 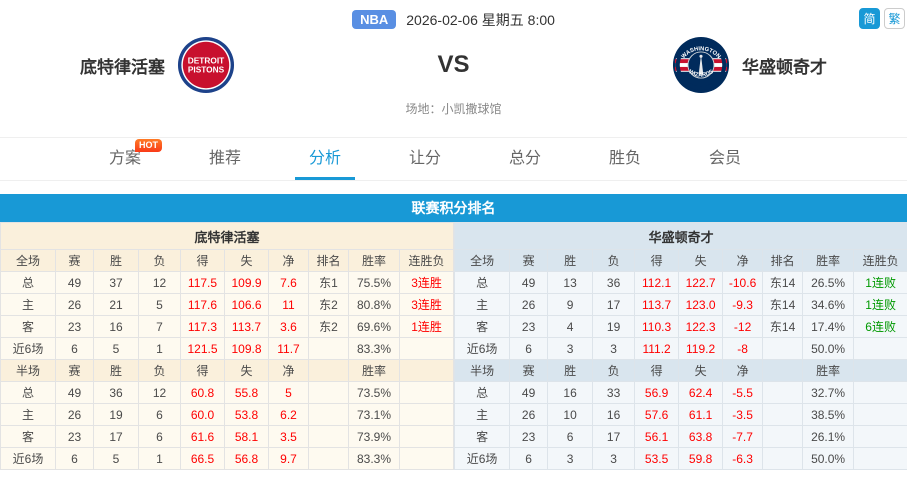 What do you see at coordinates (783, 304) in the screenshot?
I see `stat-cell: 东14` at bounding box center [783, 304].